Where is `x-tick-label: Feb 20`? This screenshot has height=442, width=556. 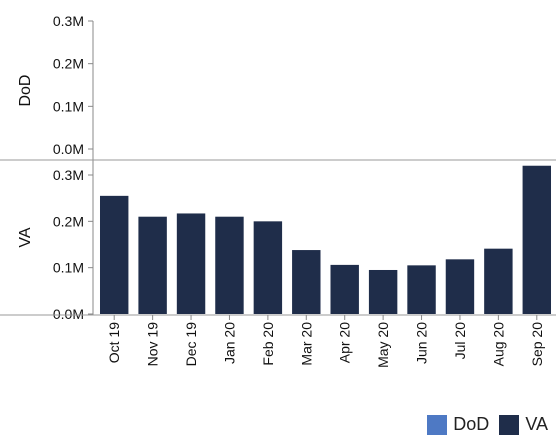 x-tick-label: Feb 20 is located at coordinates (268, 344).